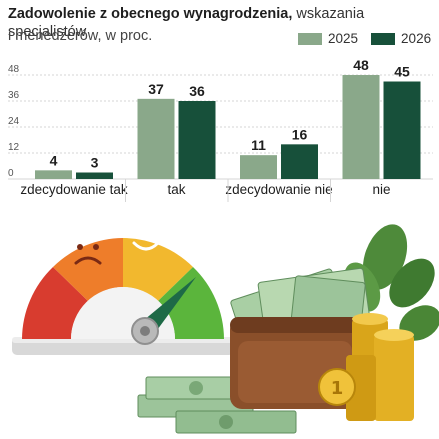 This screenshot has width=439, height=439. What do you see at coordinates (300, 134) in the screenshot?
I see `data-label: 16` at bounding box center [300, 134].